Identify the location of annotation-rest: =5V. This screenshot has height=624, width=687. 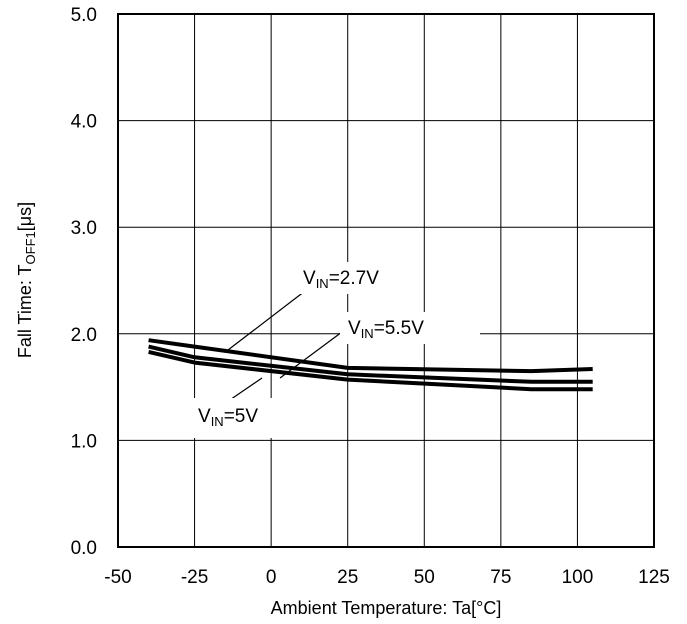
(241, 416).